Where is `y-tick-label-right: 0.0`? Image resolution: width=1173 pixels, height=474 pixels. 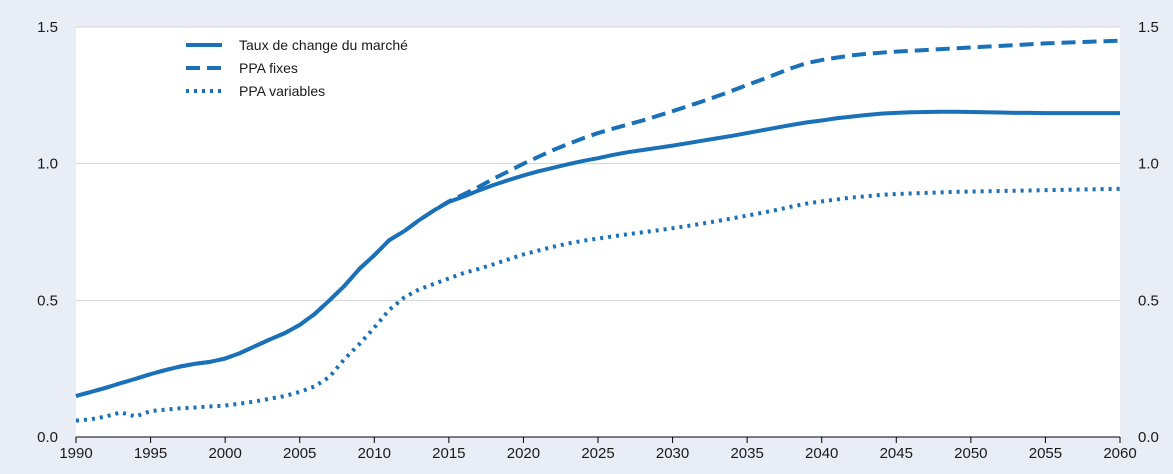
y-tick-label-right: 0.0 is located at coordinates (1148, 437).